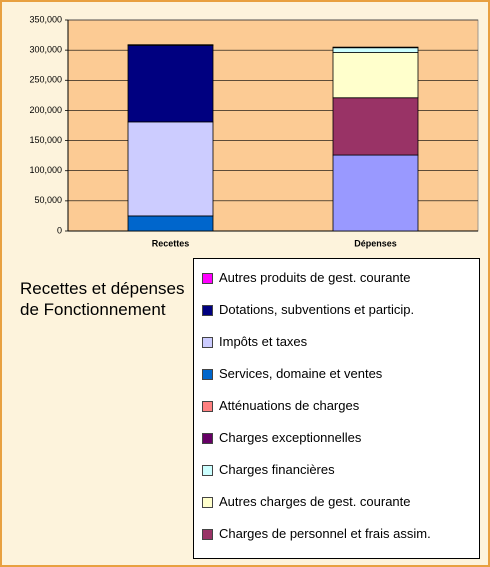  I want to click on y-tick-label: 300,000, so click(45, 50).